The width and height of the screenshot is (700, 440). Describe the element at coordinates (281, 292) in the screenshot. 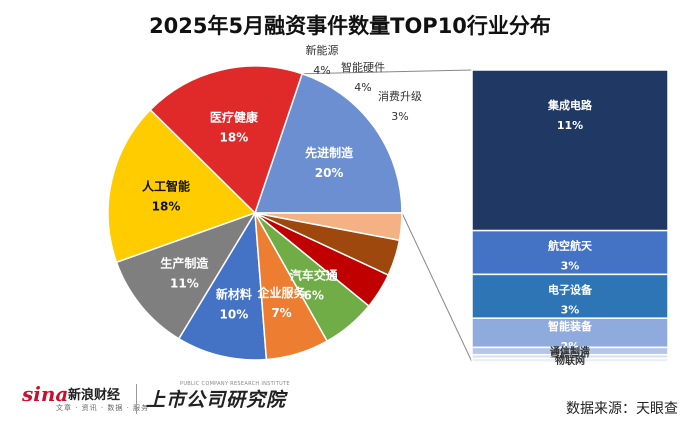

I see `pie-label-5: 企业服务` at that location.